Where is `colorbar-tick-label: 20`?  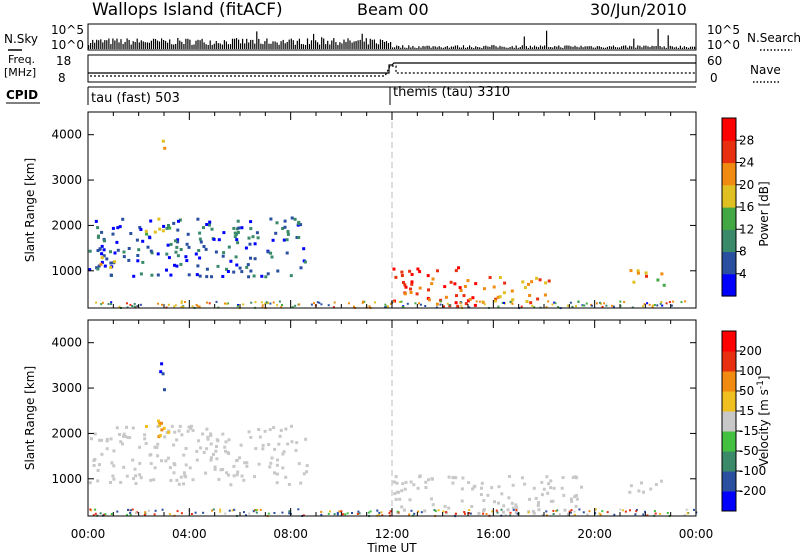 colorbar-tick-label: 20 is located at coordinates (746, 185).